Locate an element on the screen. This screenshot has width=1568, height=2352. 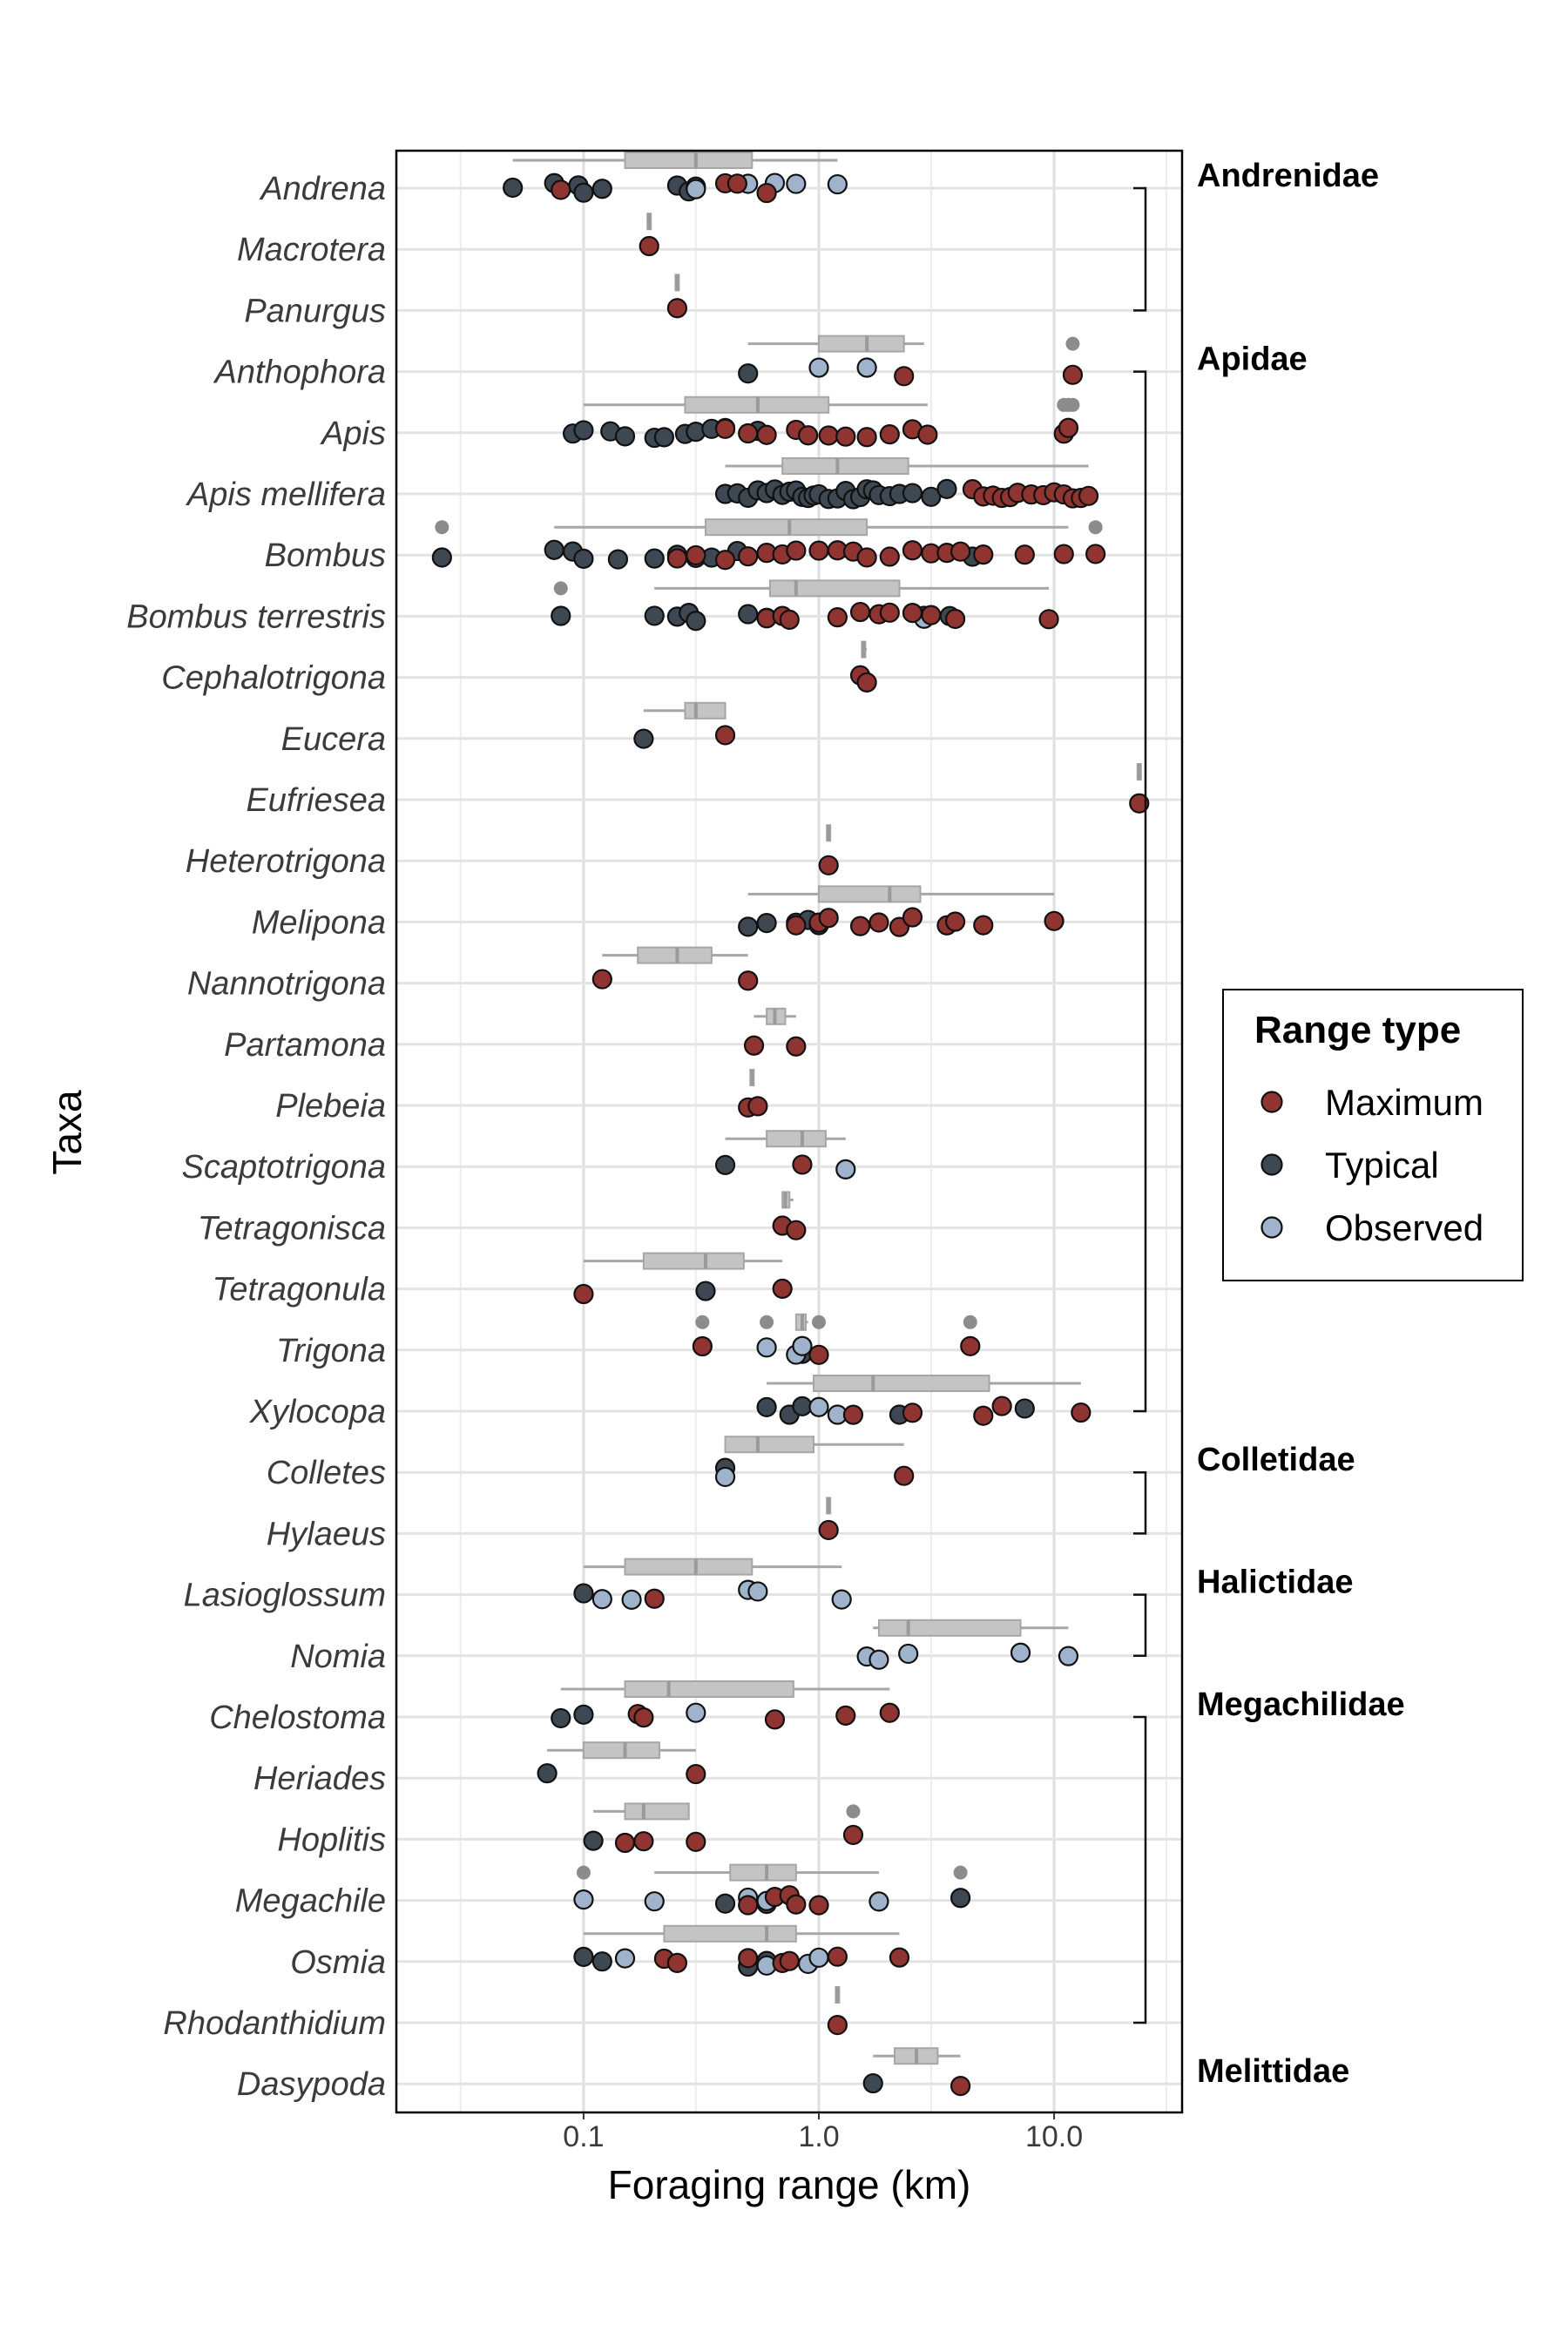
family-label: Megachilidae is located at coordinates (1301, 1704).